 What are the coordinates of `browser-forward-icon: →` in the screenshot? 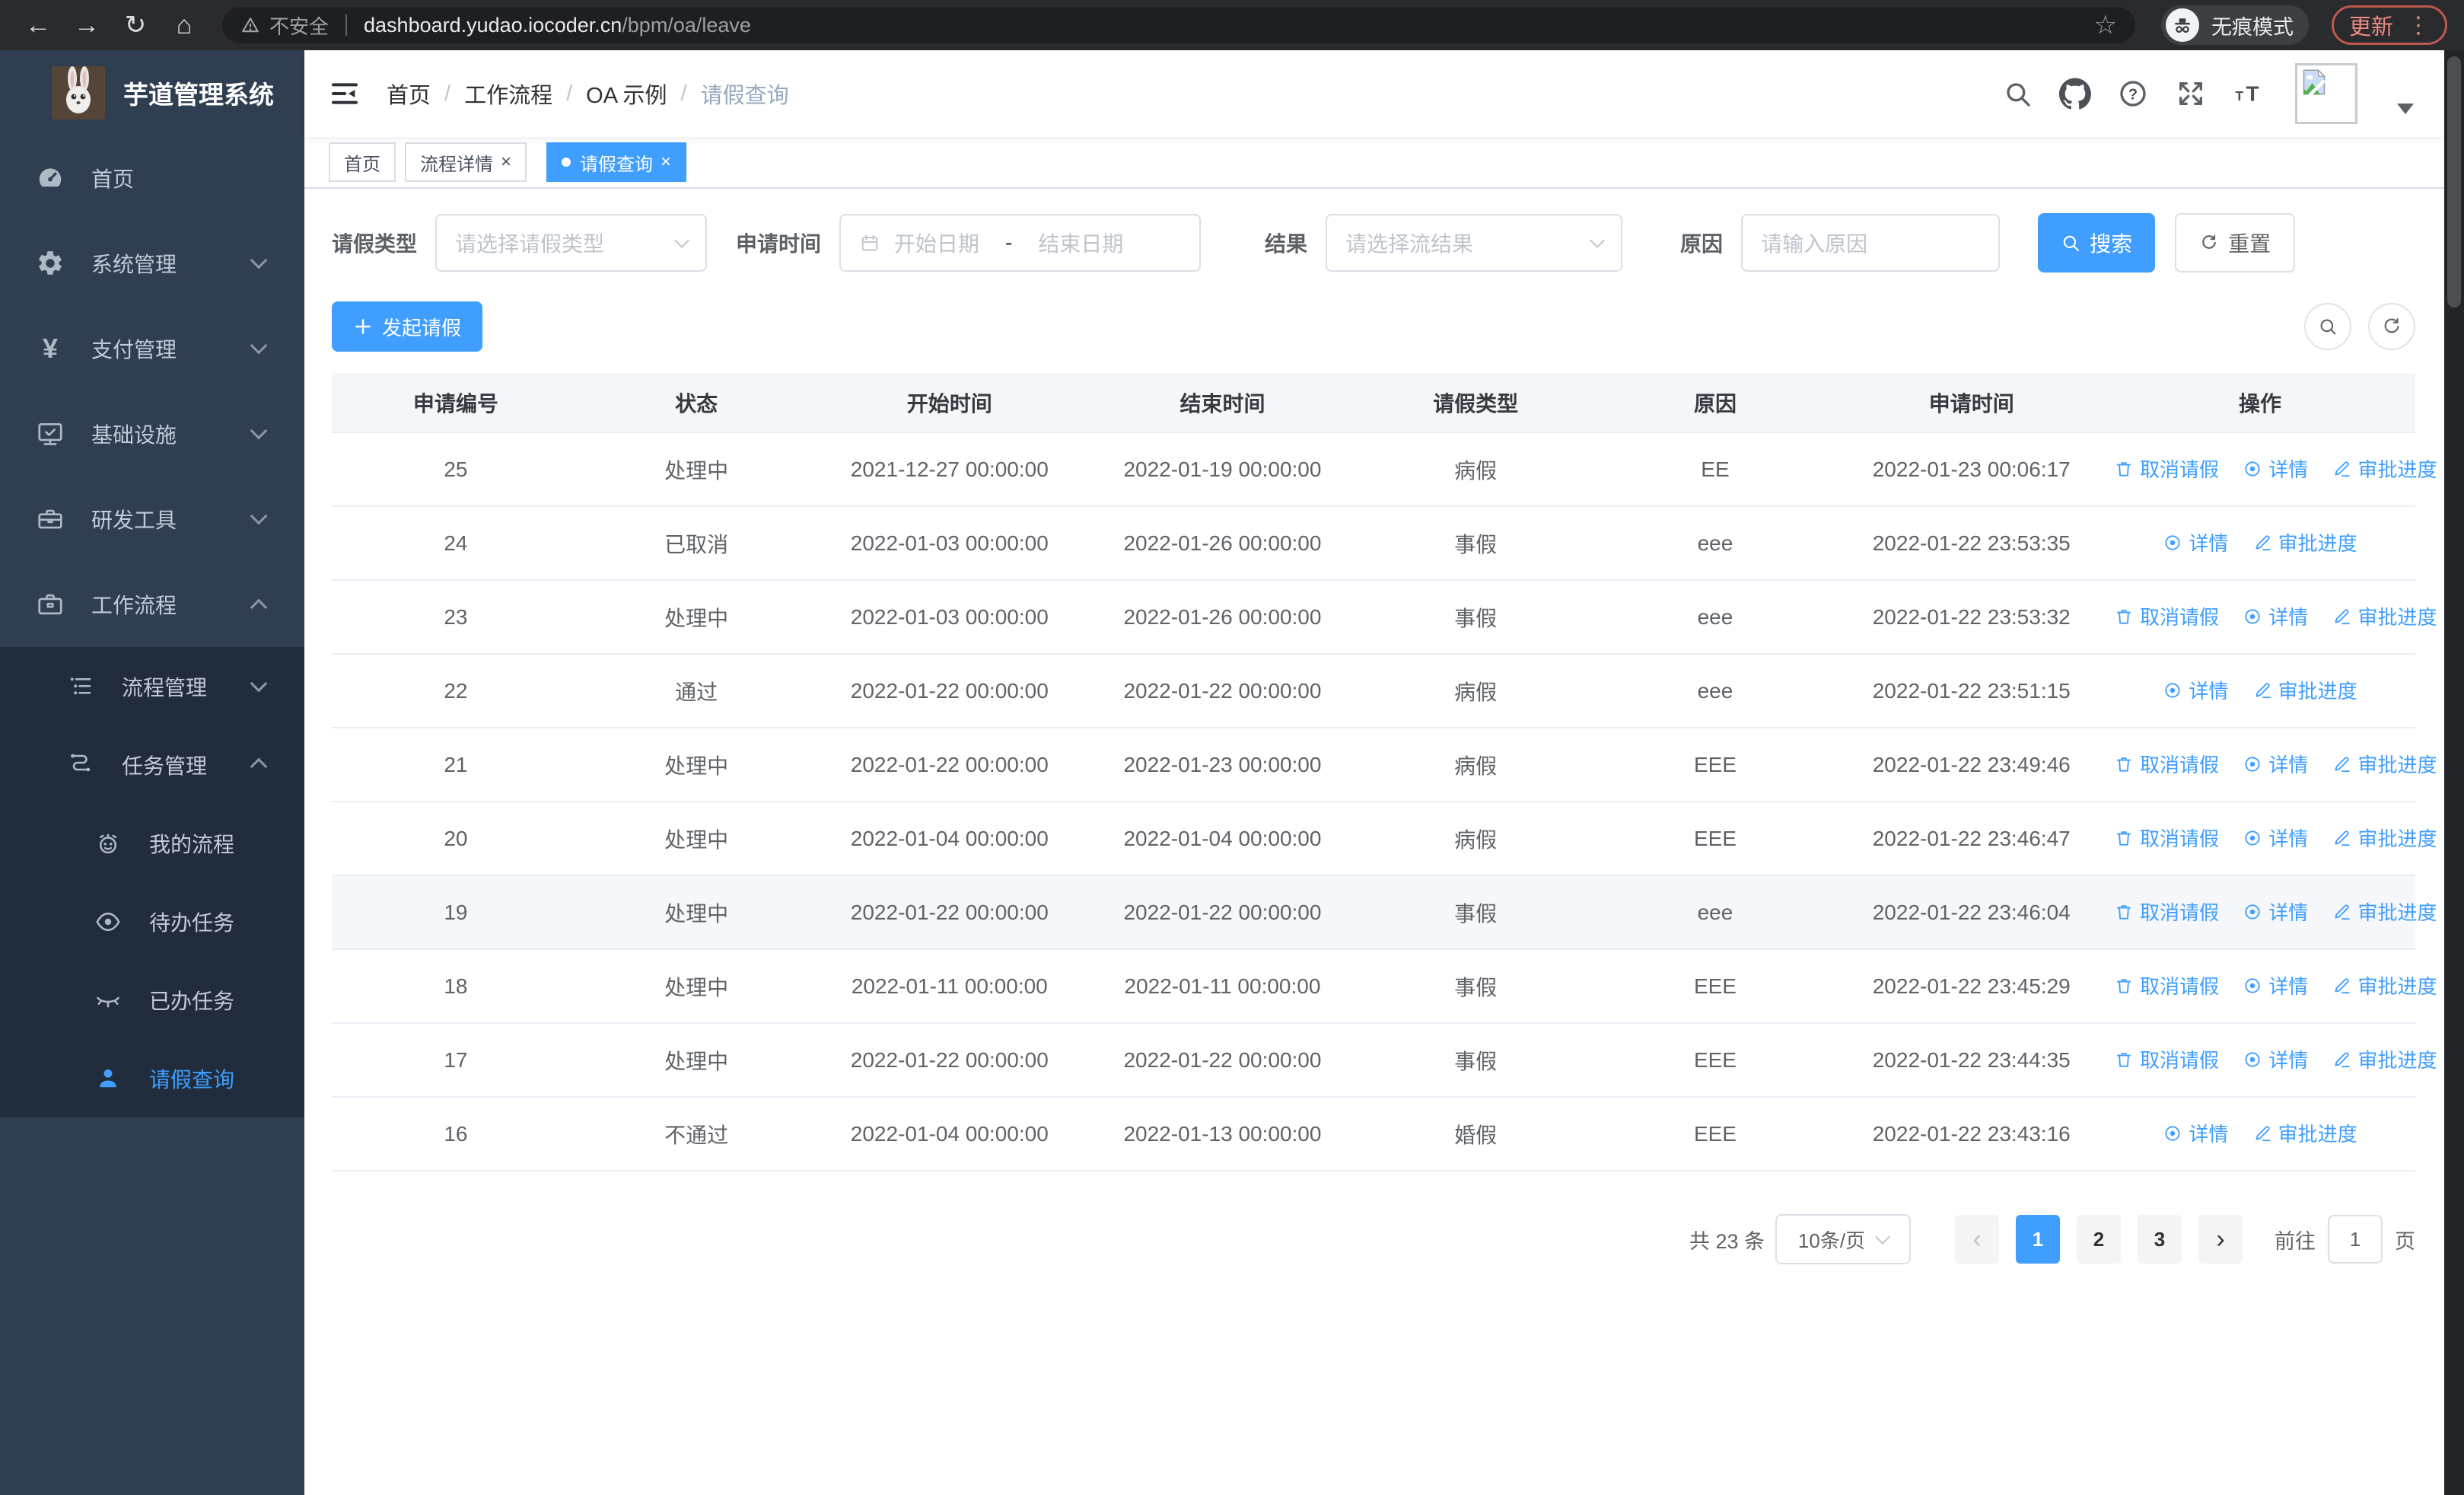 It's located at (87, 26).